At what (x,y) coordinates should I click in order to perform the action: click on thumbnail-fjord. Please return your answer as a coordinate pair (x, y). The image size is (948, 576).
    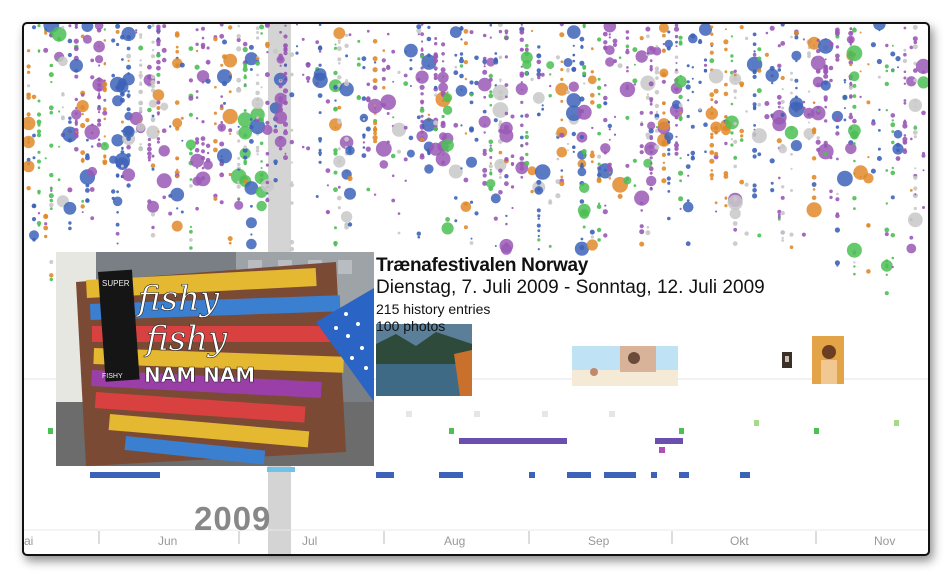
    Looking at the image, I should click on (424, 360).